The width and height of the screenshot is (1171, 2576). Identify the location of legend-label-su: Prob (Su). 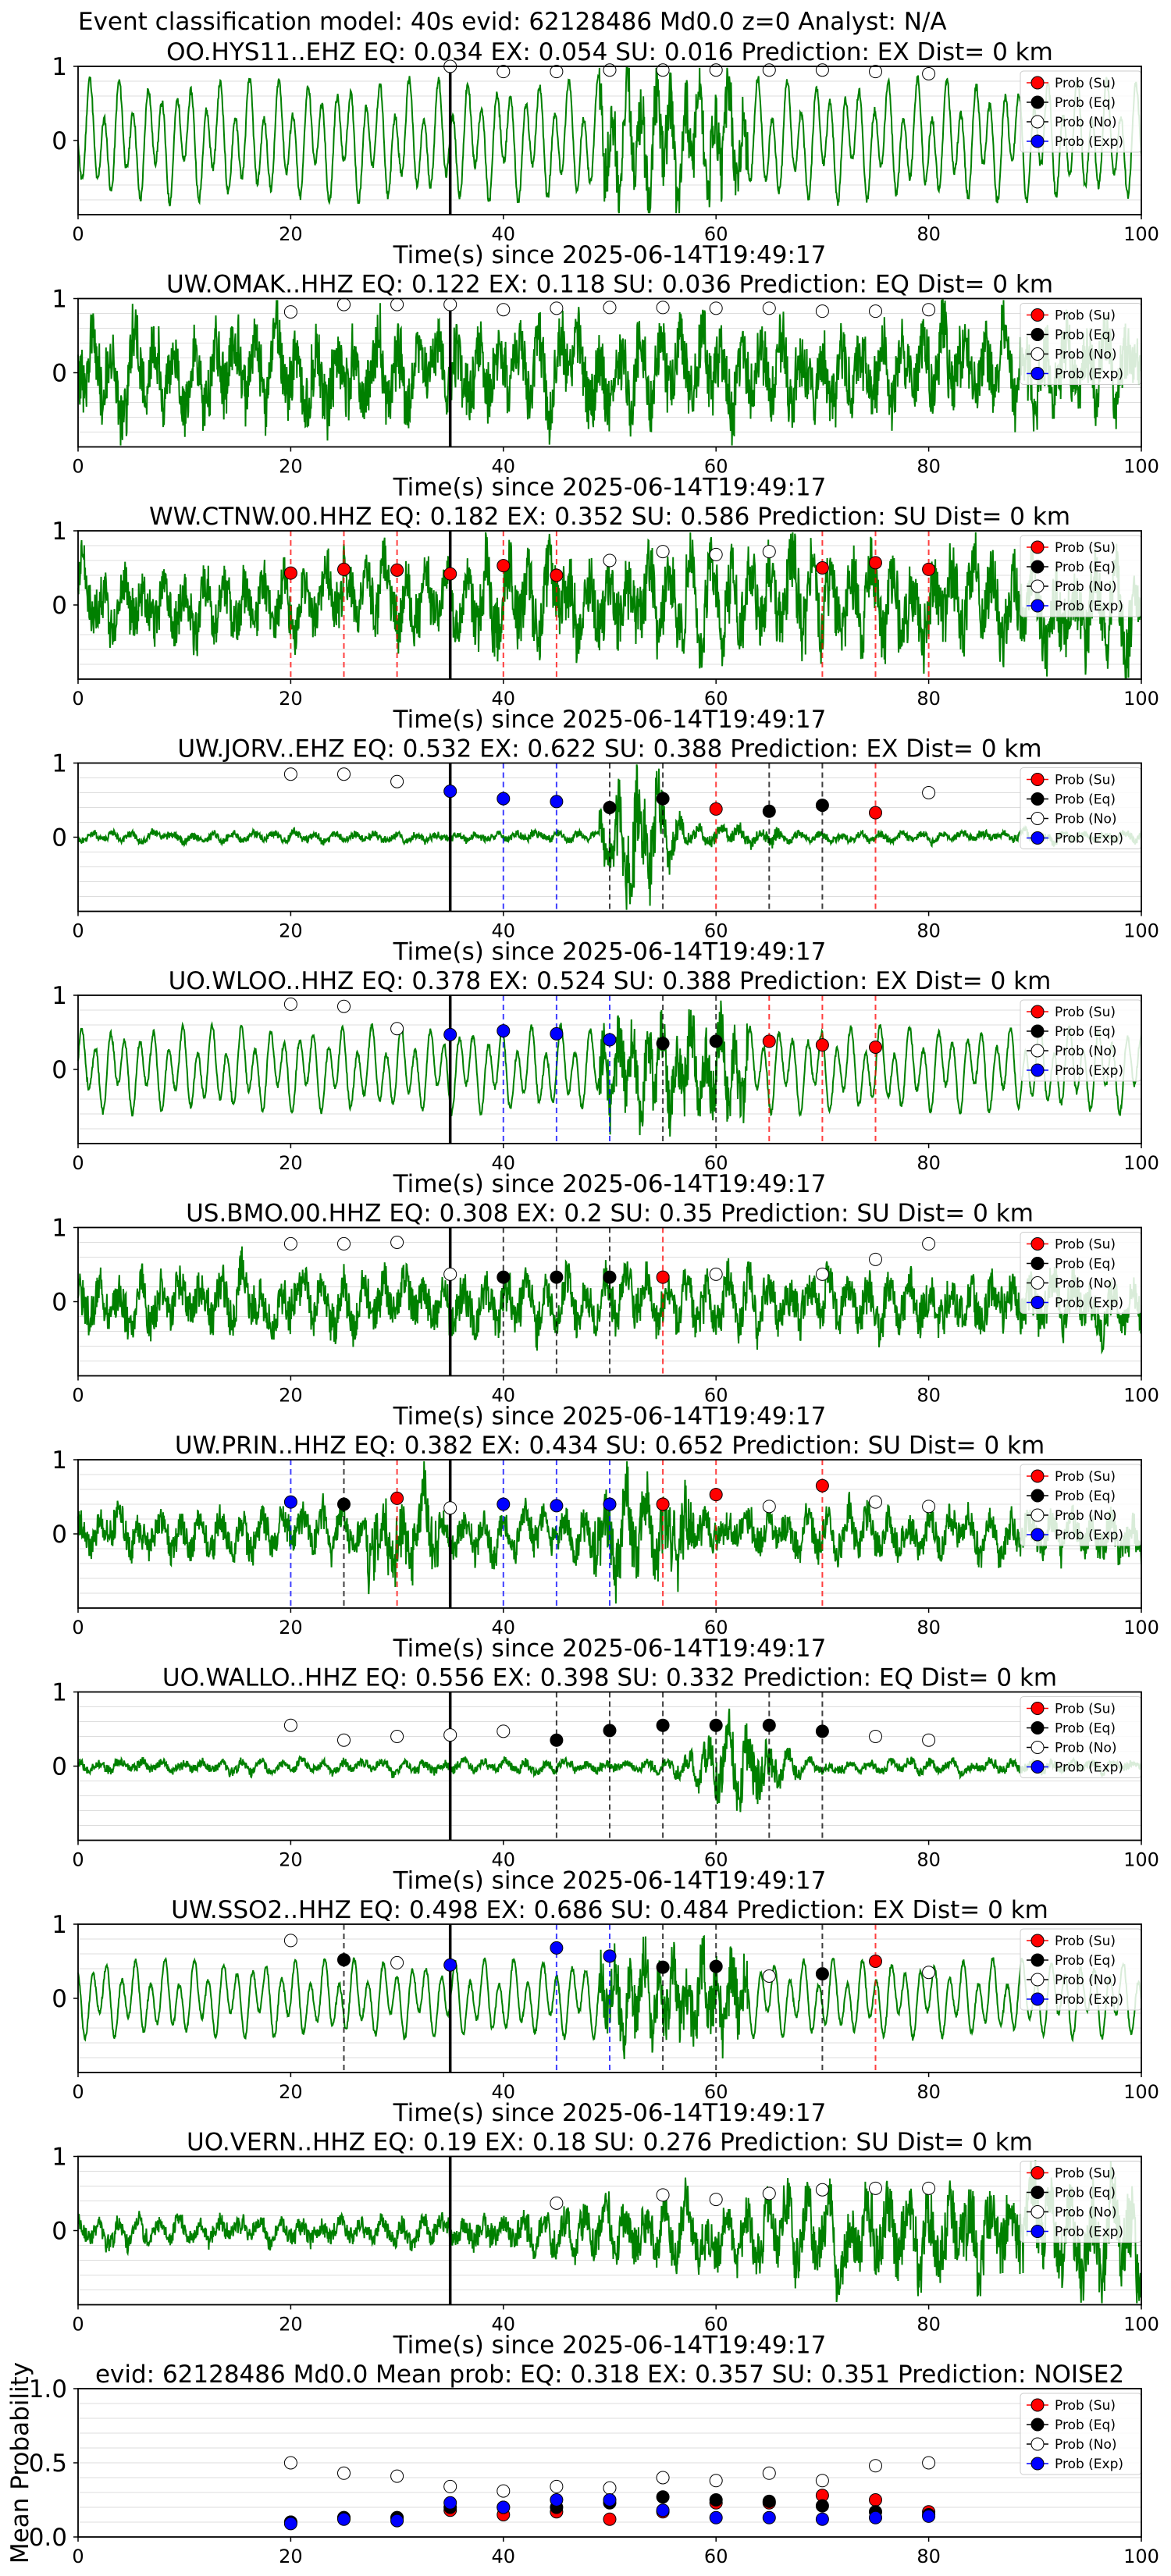
(1085, 1245).